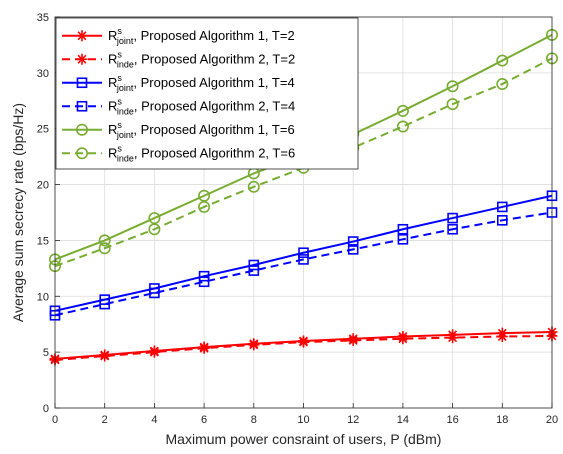 The image size is (563, 454). Describe the element at coordinates (43, 241) in the screenshot. I see `y-tick-label: 15` at that location.